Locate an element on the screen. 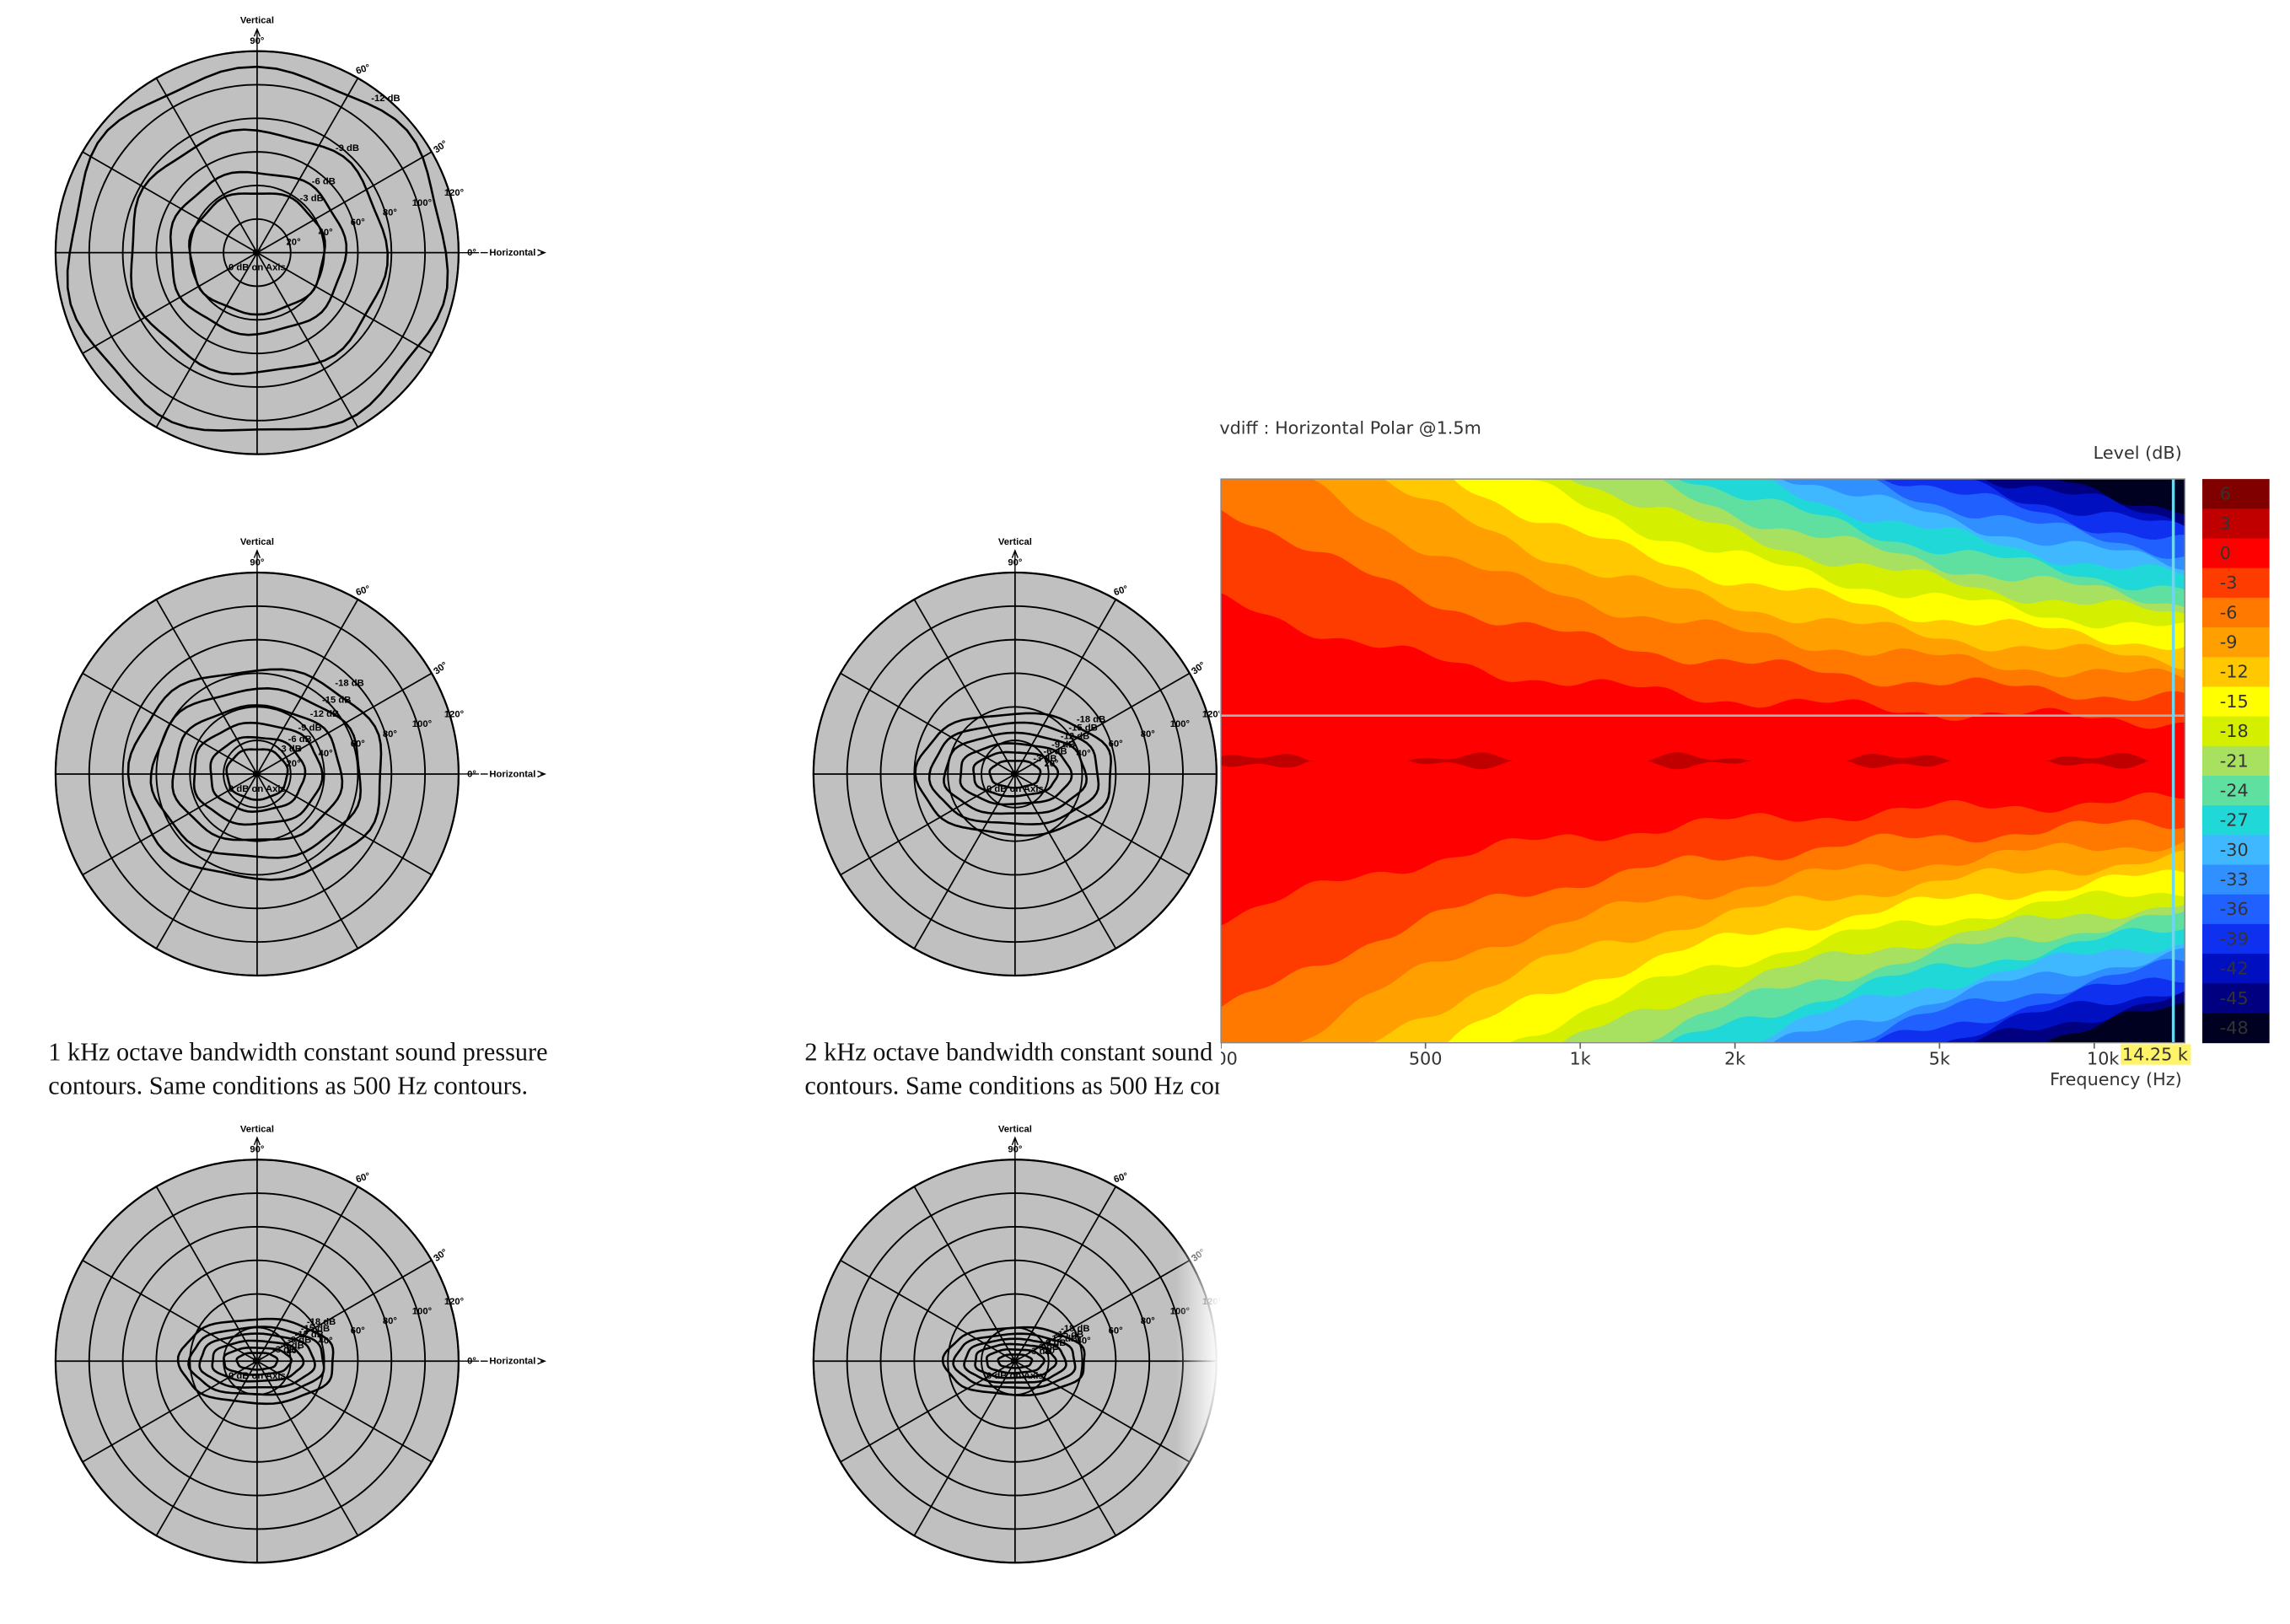  ring-label: 40° is located at coordinates (326, 754).